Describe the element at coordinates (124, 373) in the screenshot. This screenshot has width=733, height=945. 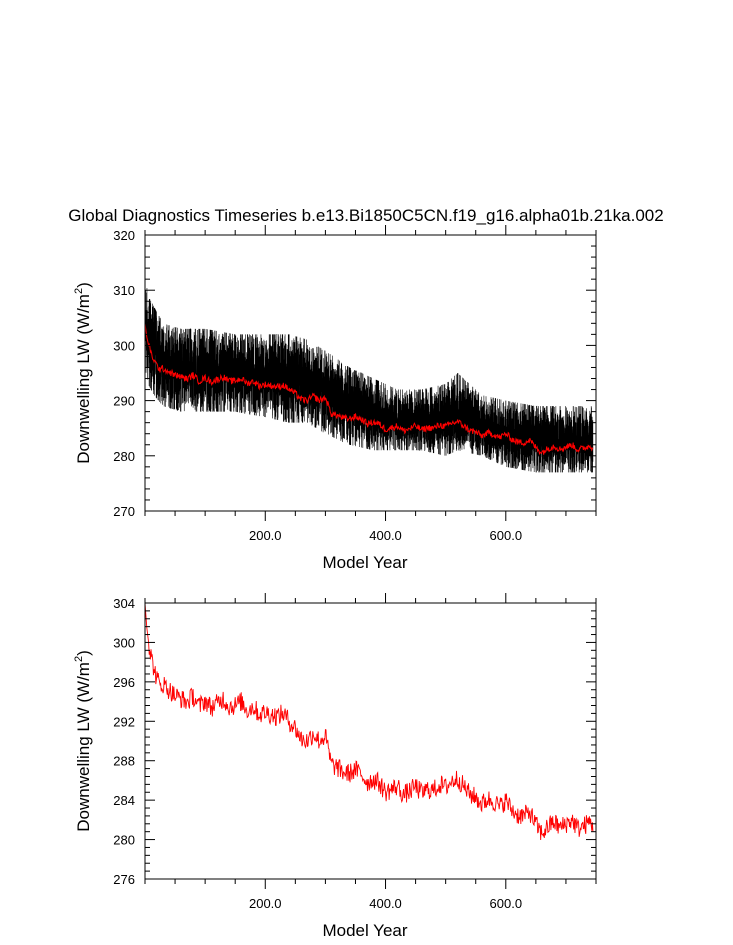
I see `top-y-tick-labels: 270 280 290 300 310 320` at that location.